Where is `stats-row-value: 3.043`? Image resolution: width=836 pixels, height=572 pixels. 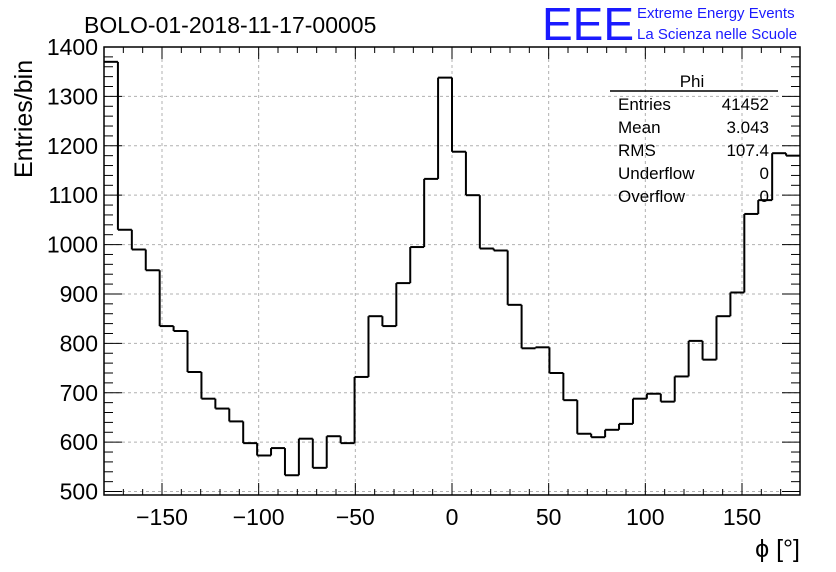 stats-row-value: 3.043 is located at coordinates (747, 127).